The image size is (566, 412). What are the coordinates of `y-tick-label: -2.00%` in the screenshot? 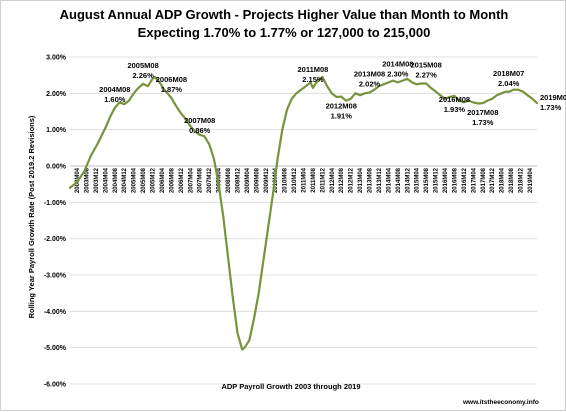 It's located at (55, 239).